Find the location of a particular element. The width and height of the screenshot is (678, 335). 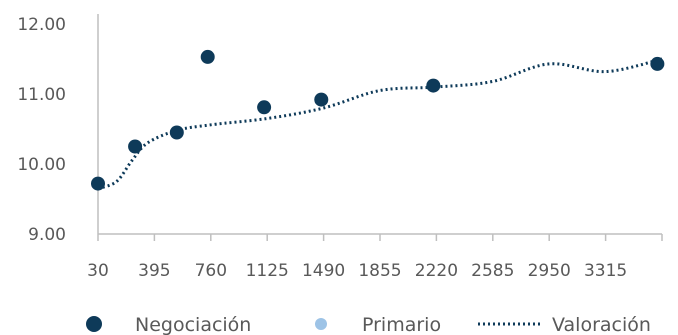

x-tick-label: 2585 is located at coordinates (492, 271).